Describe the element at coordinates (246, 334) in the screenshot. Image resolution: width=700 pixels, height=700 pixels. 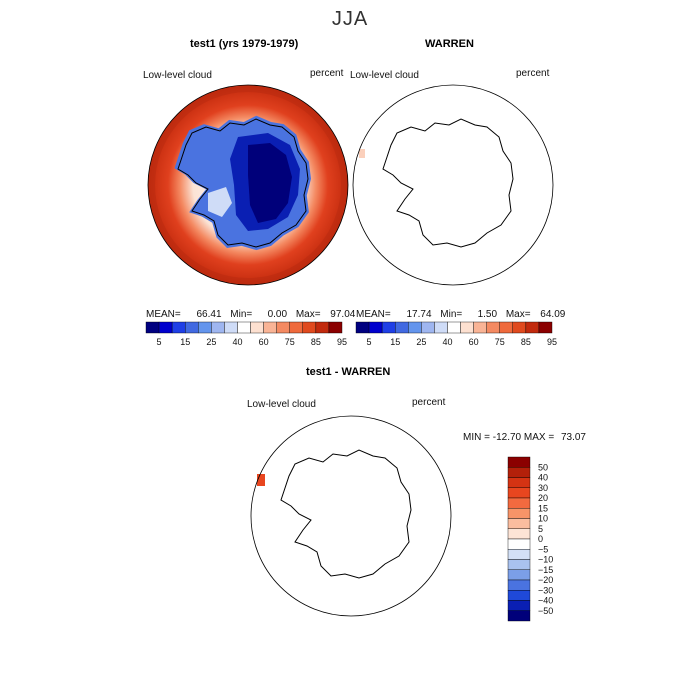
I see `colorbar-test1: 5 15 25 40 60 75 85 95` at that location.